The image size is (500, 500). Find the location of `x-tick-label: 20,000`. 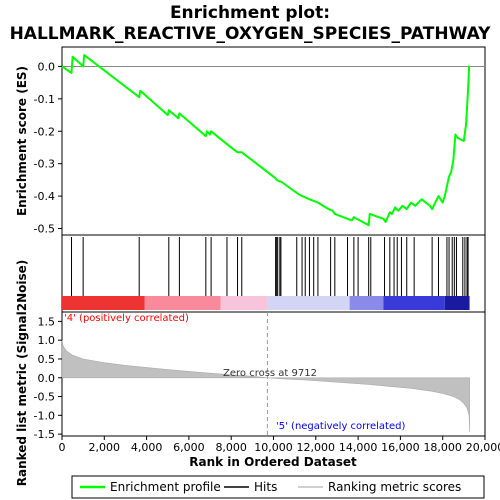

x-tick-label: 20,000 is located at coordinates (483, 447).